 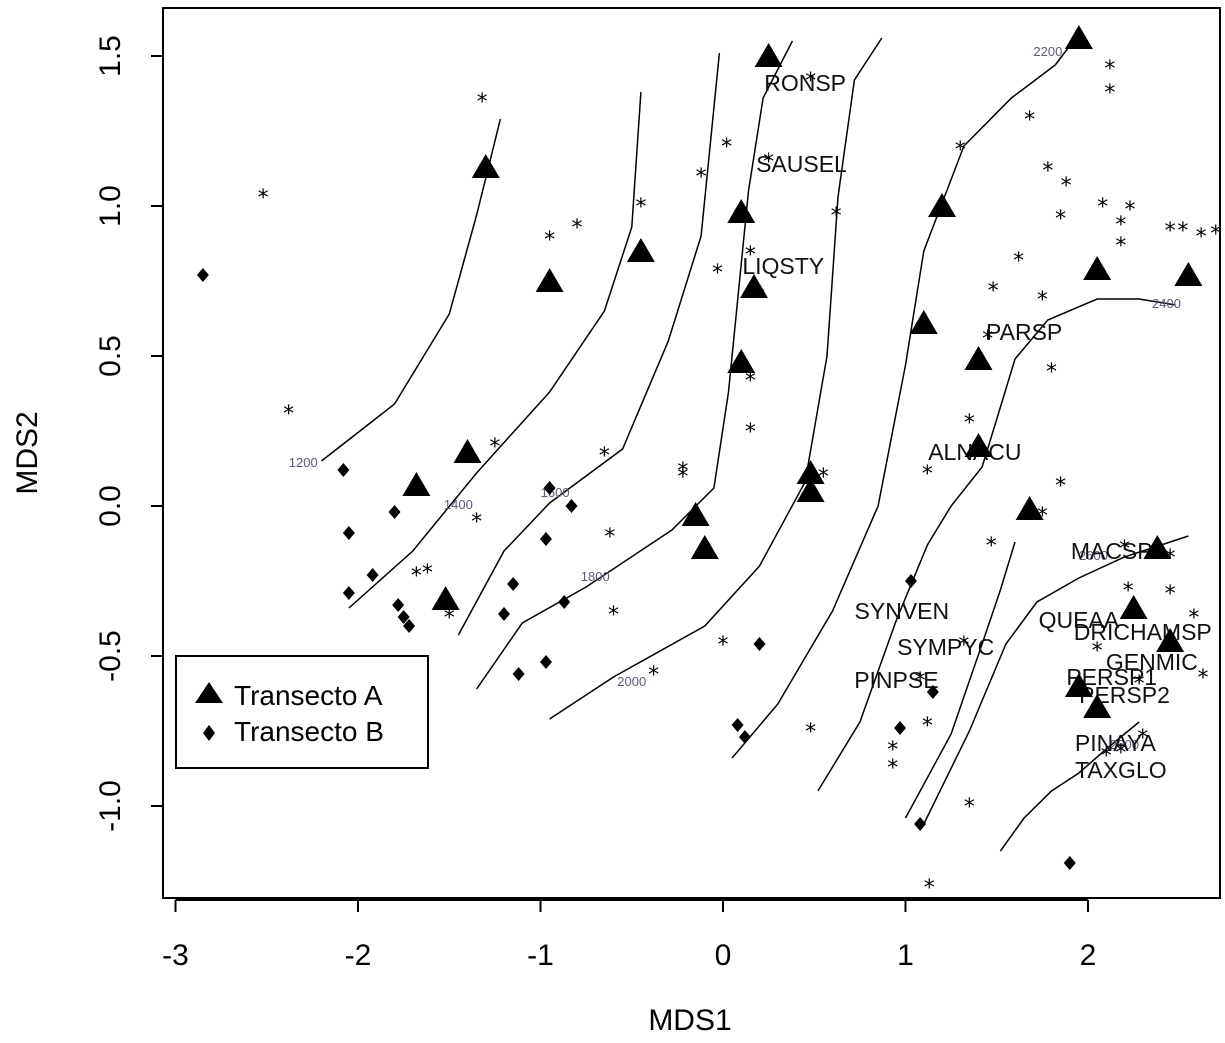 I want to click on contour-label: 2200, so click(x=1047, y=51).